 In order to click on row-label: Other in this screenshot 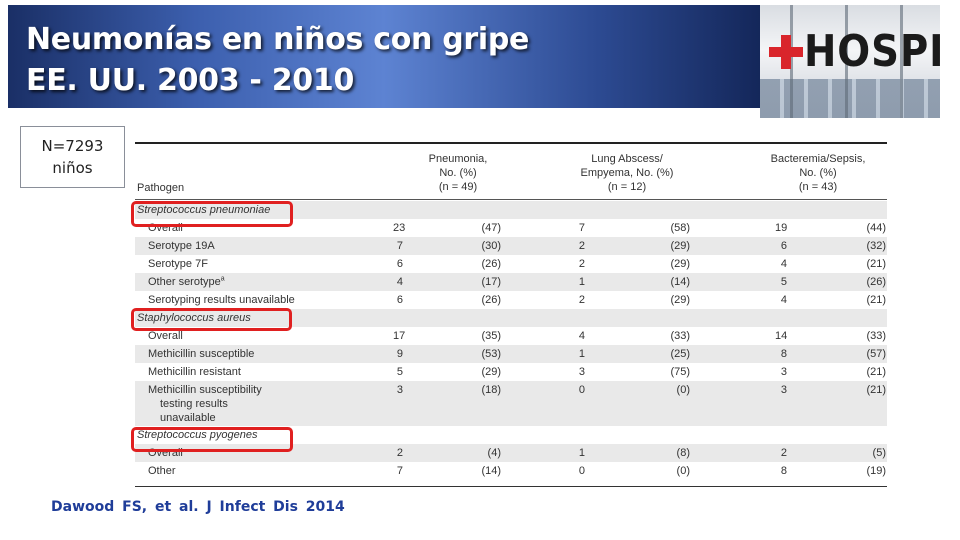, I will do `click(248, 471)`.